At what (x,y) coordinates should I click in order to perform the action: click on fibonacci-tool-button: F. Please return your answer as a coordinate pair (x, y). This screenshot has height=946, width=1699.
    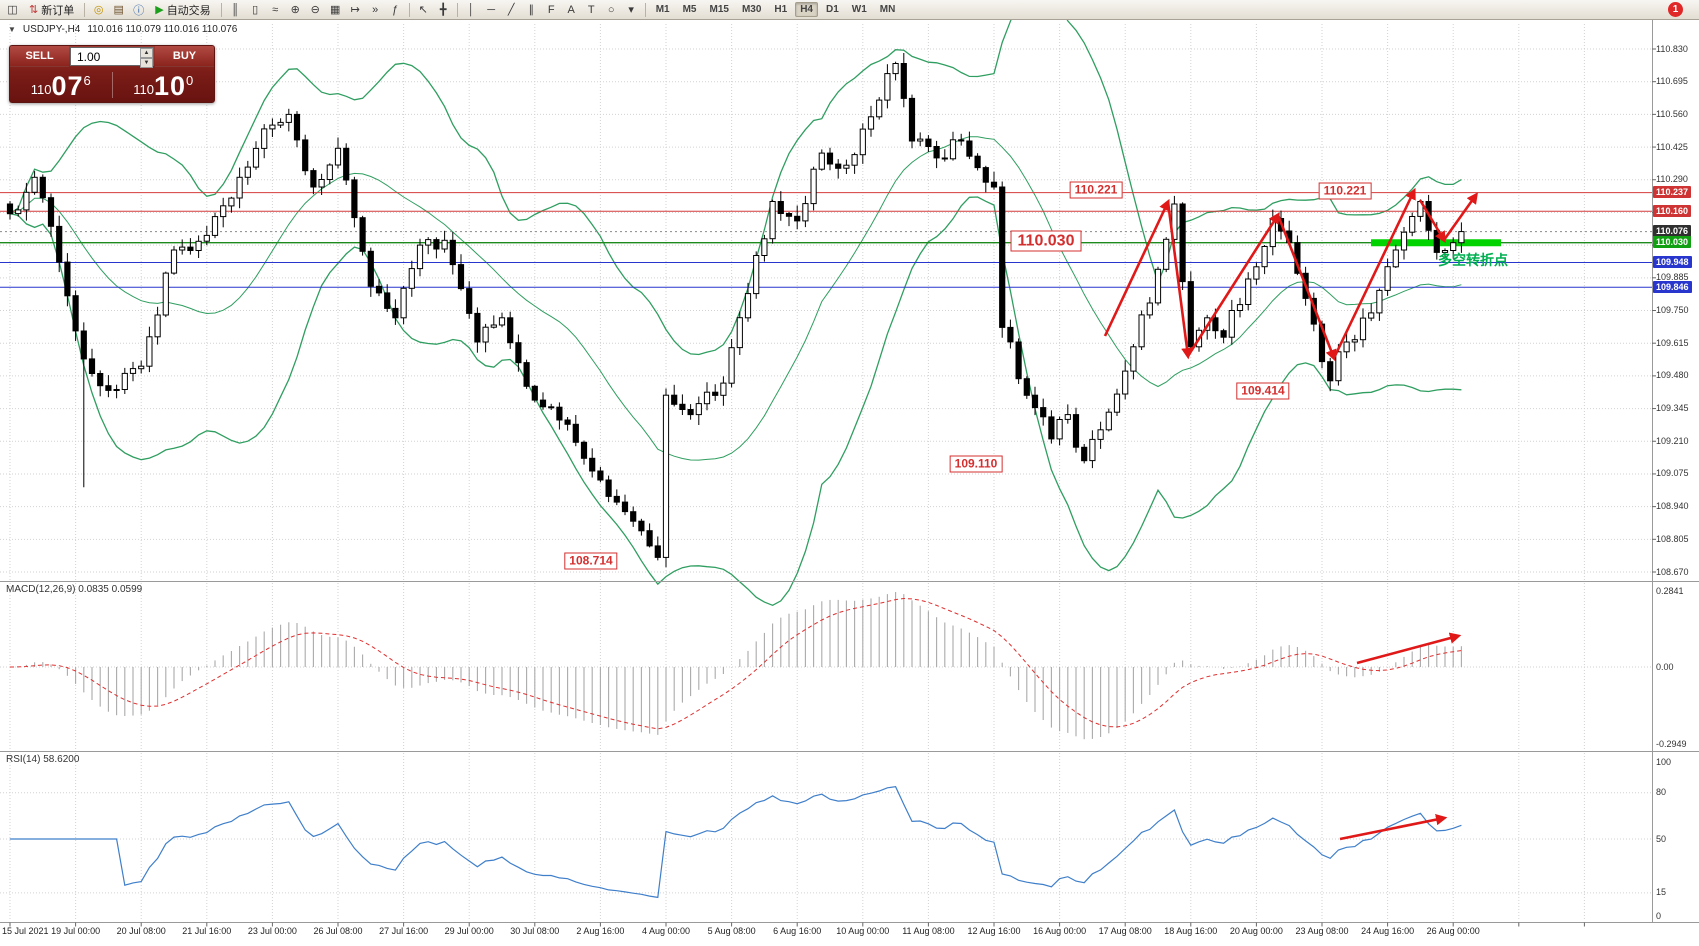
    Looking at the image, I should click on (551, 9).